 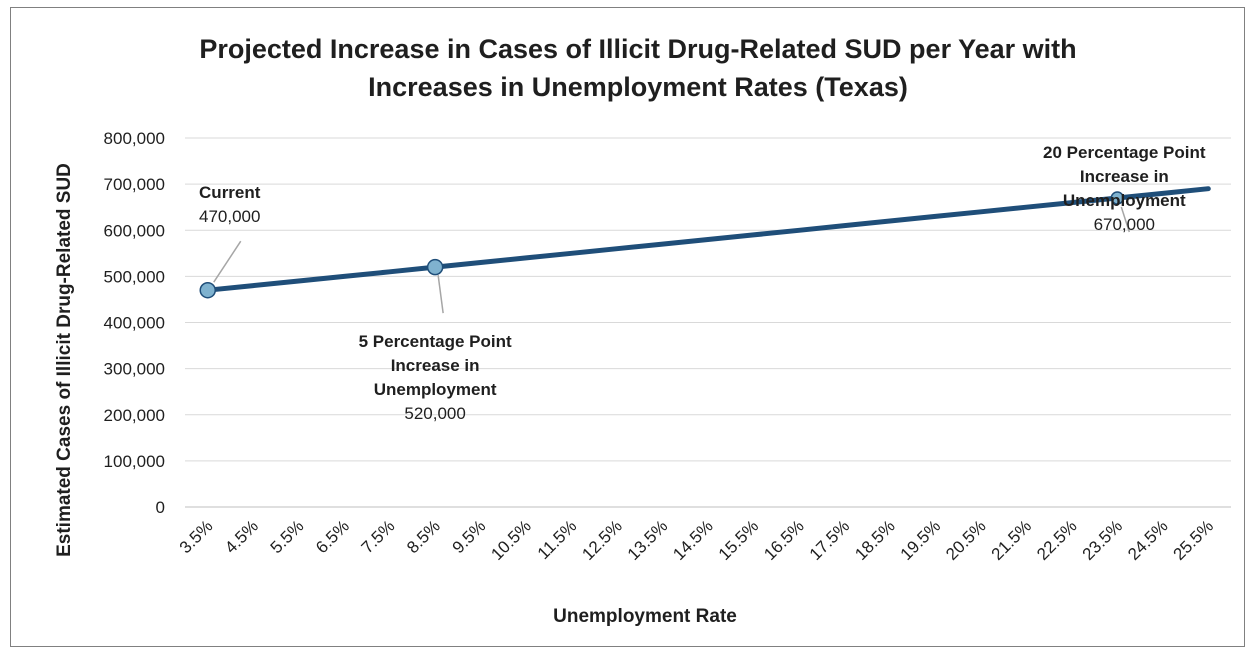 I want to click on series-line-group, so click(x=708, y=239).